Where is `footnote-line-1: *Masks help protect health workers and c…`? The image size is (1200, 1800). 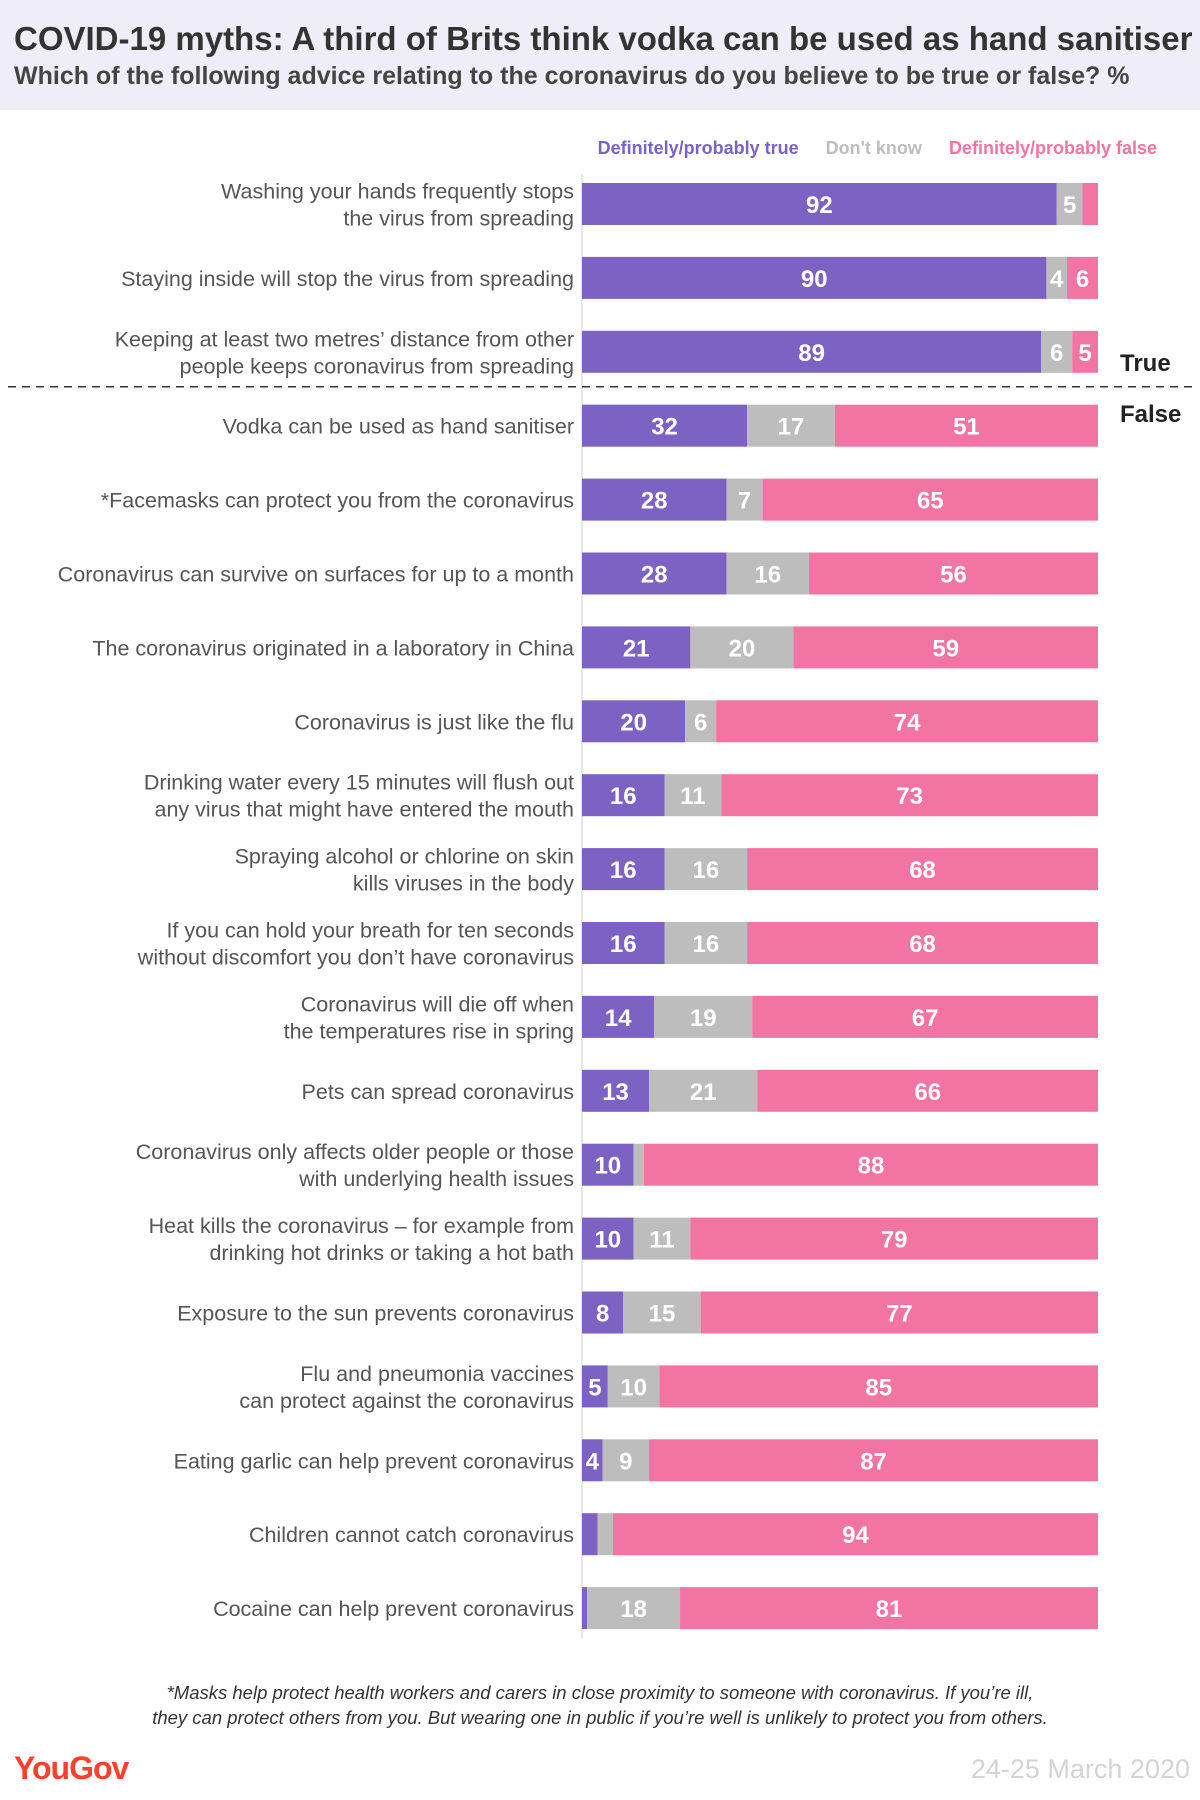
footnote-line-1: *Masks help protect health workers and c… is located at coordinates (600, 1692).